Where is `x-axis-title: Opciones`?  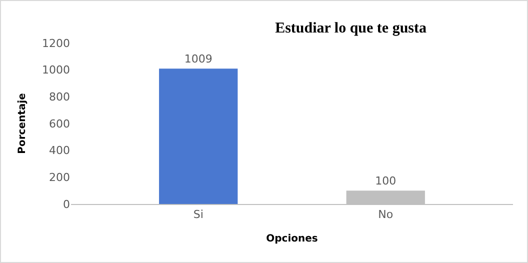
x-axis-title: Opciones is located at coordinates (292, 239).